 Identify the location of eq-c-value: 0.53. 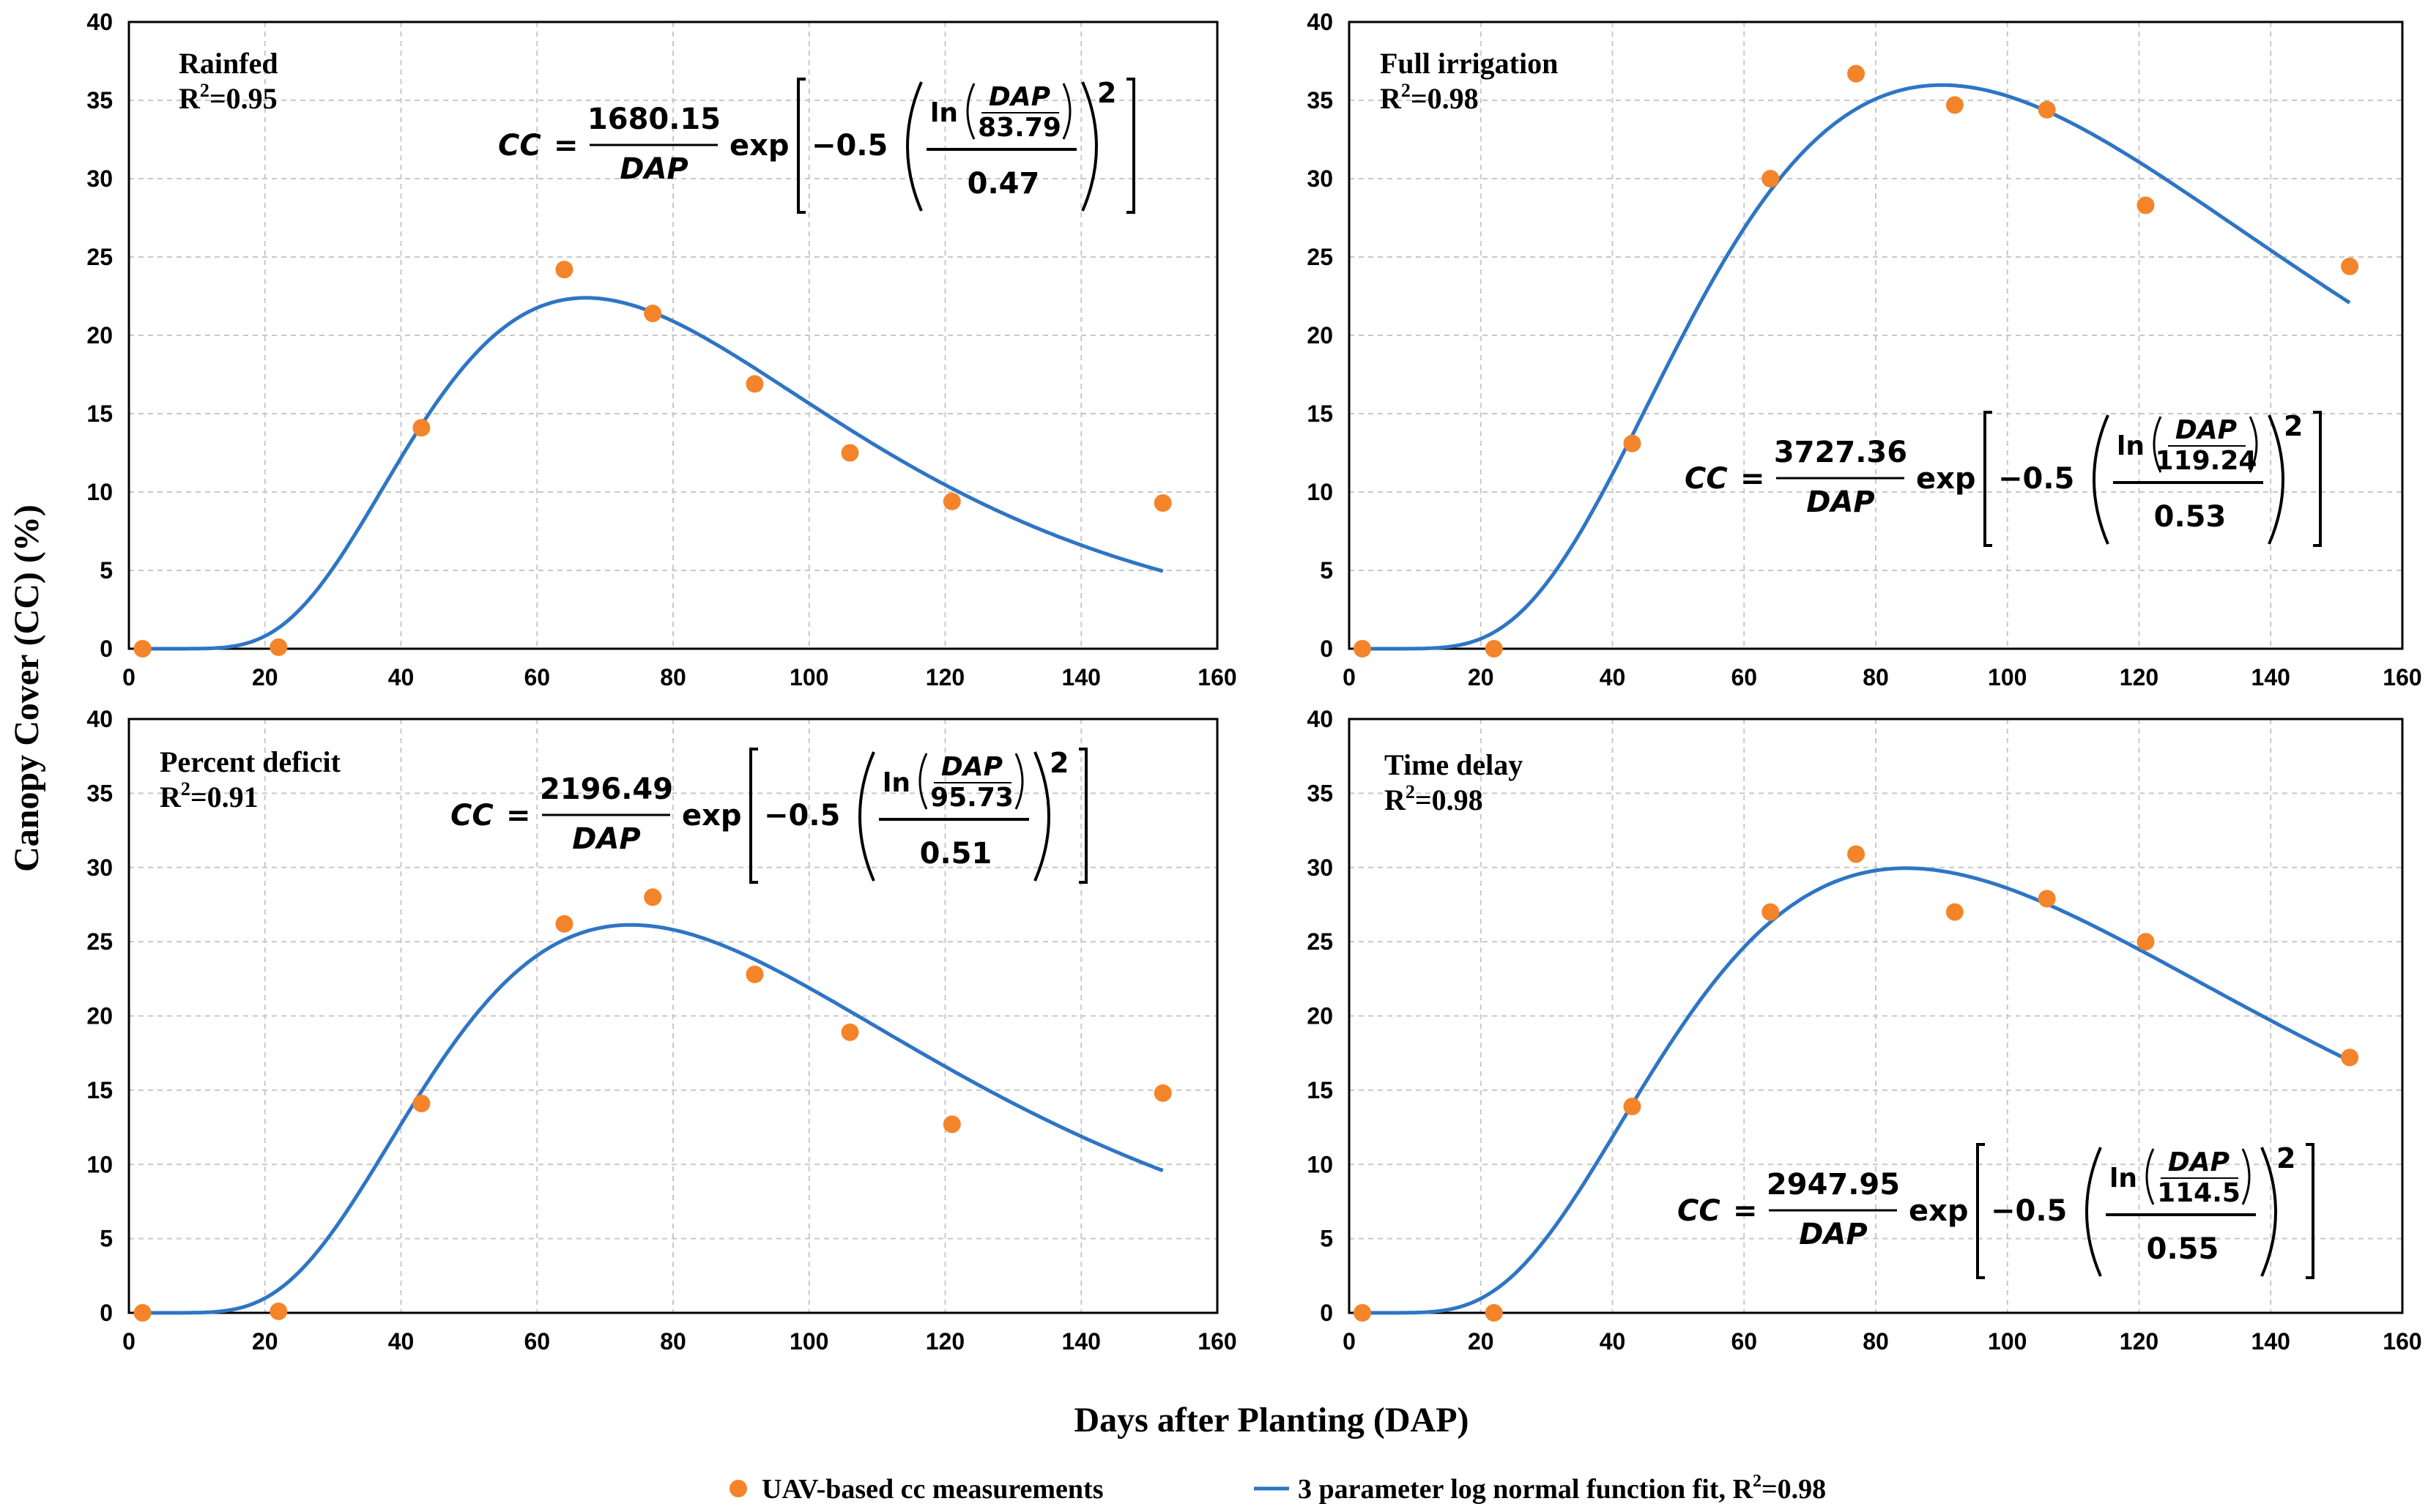
(2190, 517).